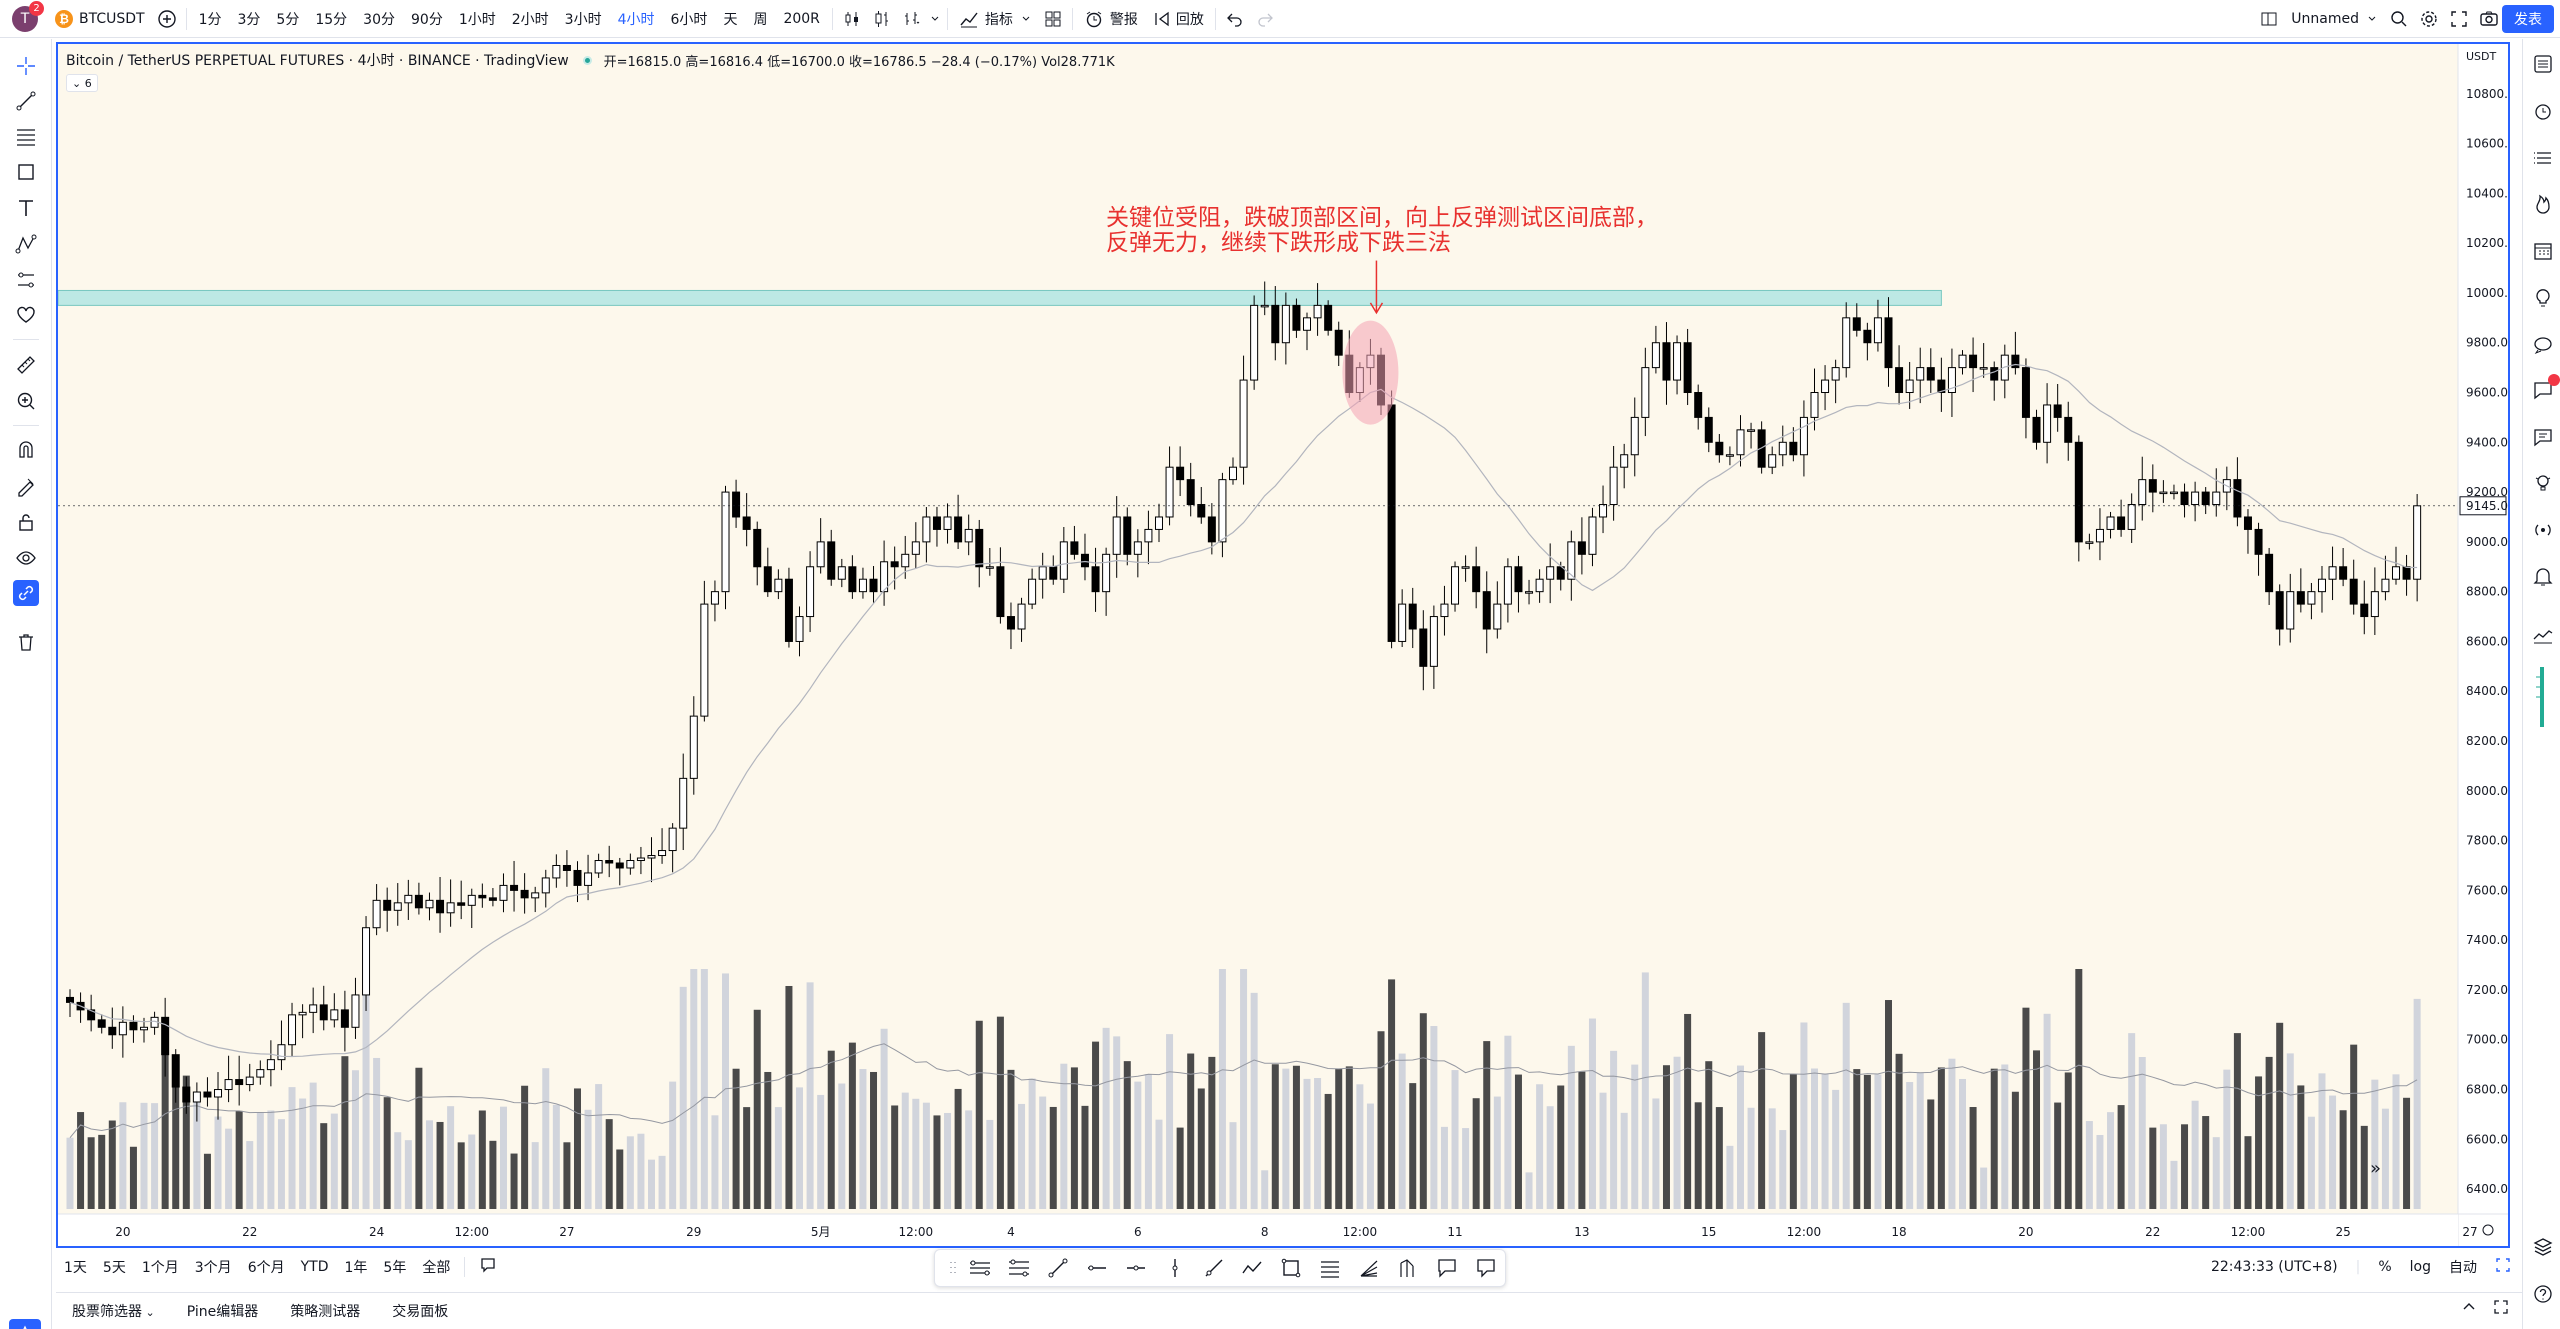 This screenshot has height=1329, width=2560. What do you see at coordinates (2334, 19) in the screenshot?
I see `layout-name-button: Unnamed` at bounding box center [2334, 19].